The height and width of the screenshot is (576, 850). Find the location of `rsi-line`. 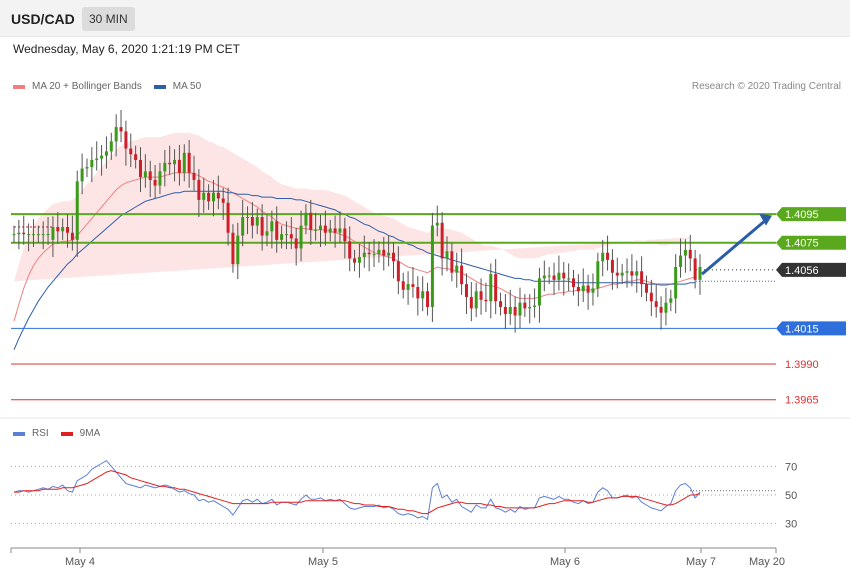

rsi-line is located at coordinates (357, 490).